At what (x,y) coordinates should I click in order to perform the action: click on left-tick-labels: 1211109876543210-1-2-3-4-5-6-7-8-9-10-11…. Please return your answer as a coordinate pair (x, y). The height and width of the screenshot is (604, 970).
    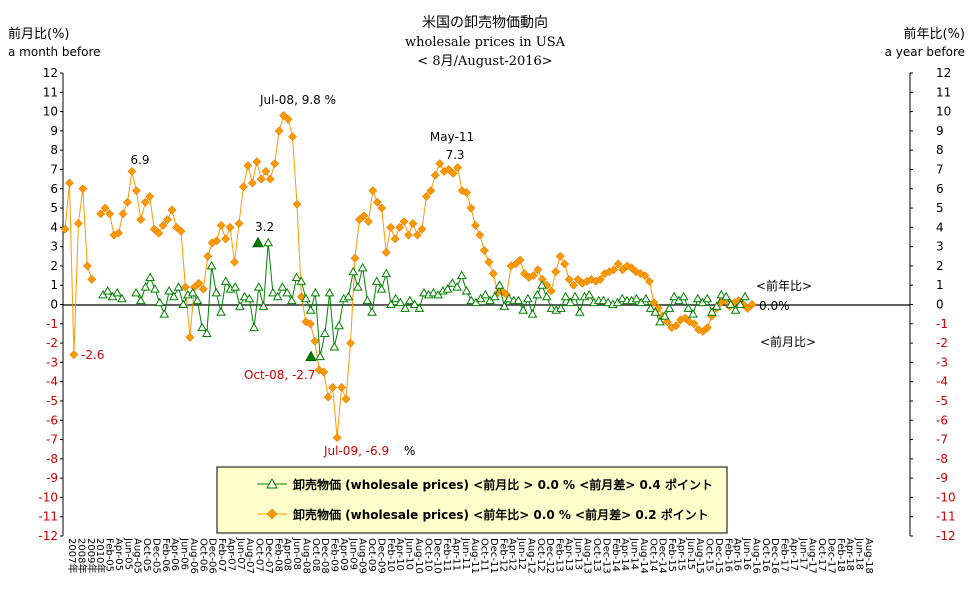
    Looking at the image, I should click on (50, 304).